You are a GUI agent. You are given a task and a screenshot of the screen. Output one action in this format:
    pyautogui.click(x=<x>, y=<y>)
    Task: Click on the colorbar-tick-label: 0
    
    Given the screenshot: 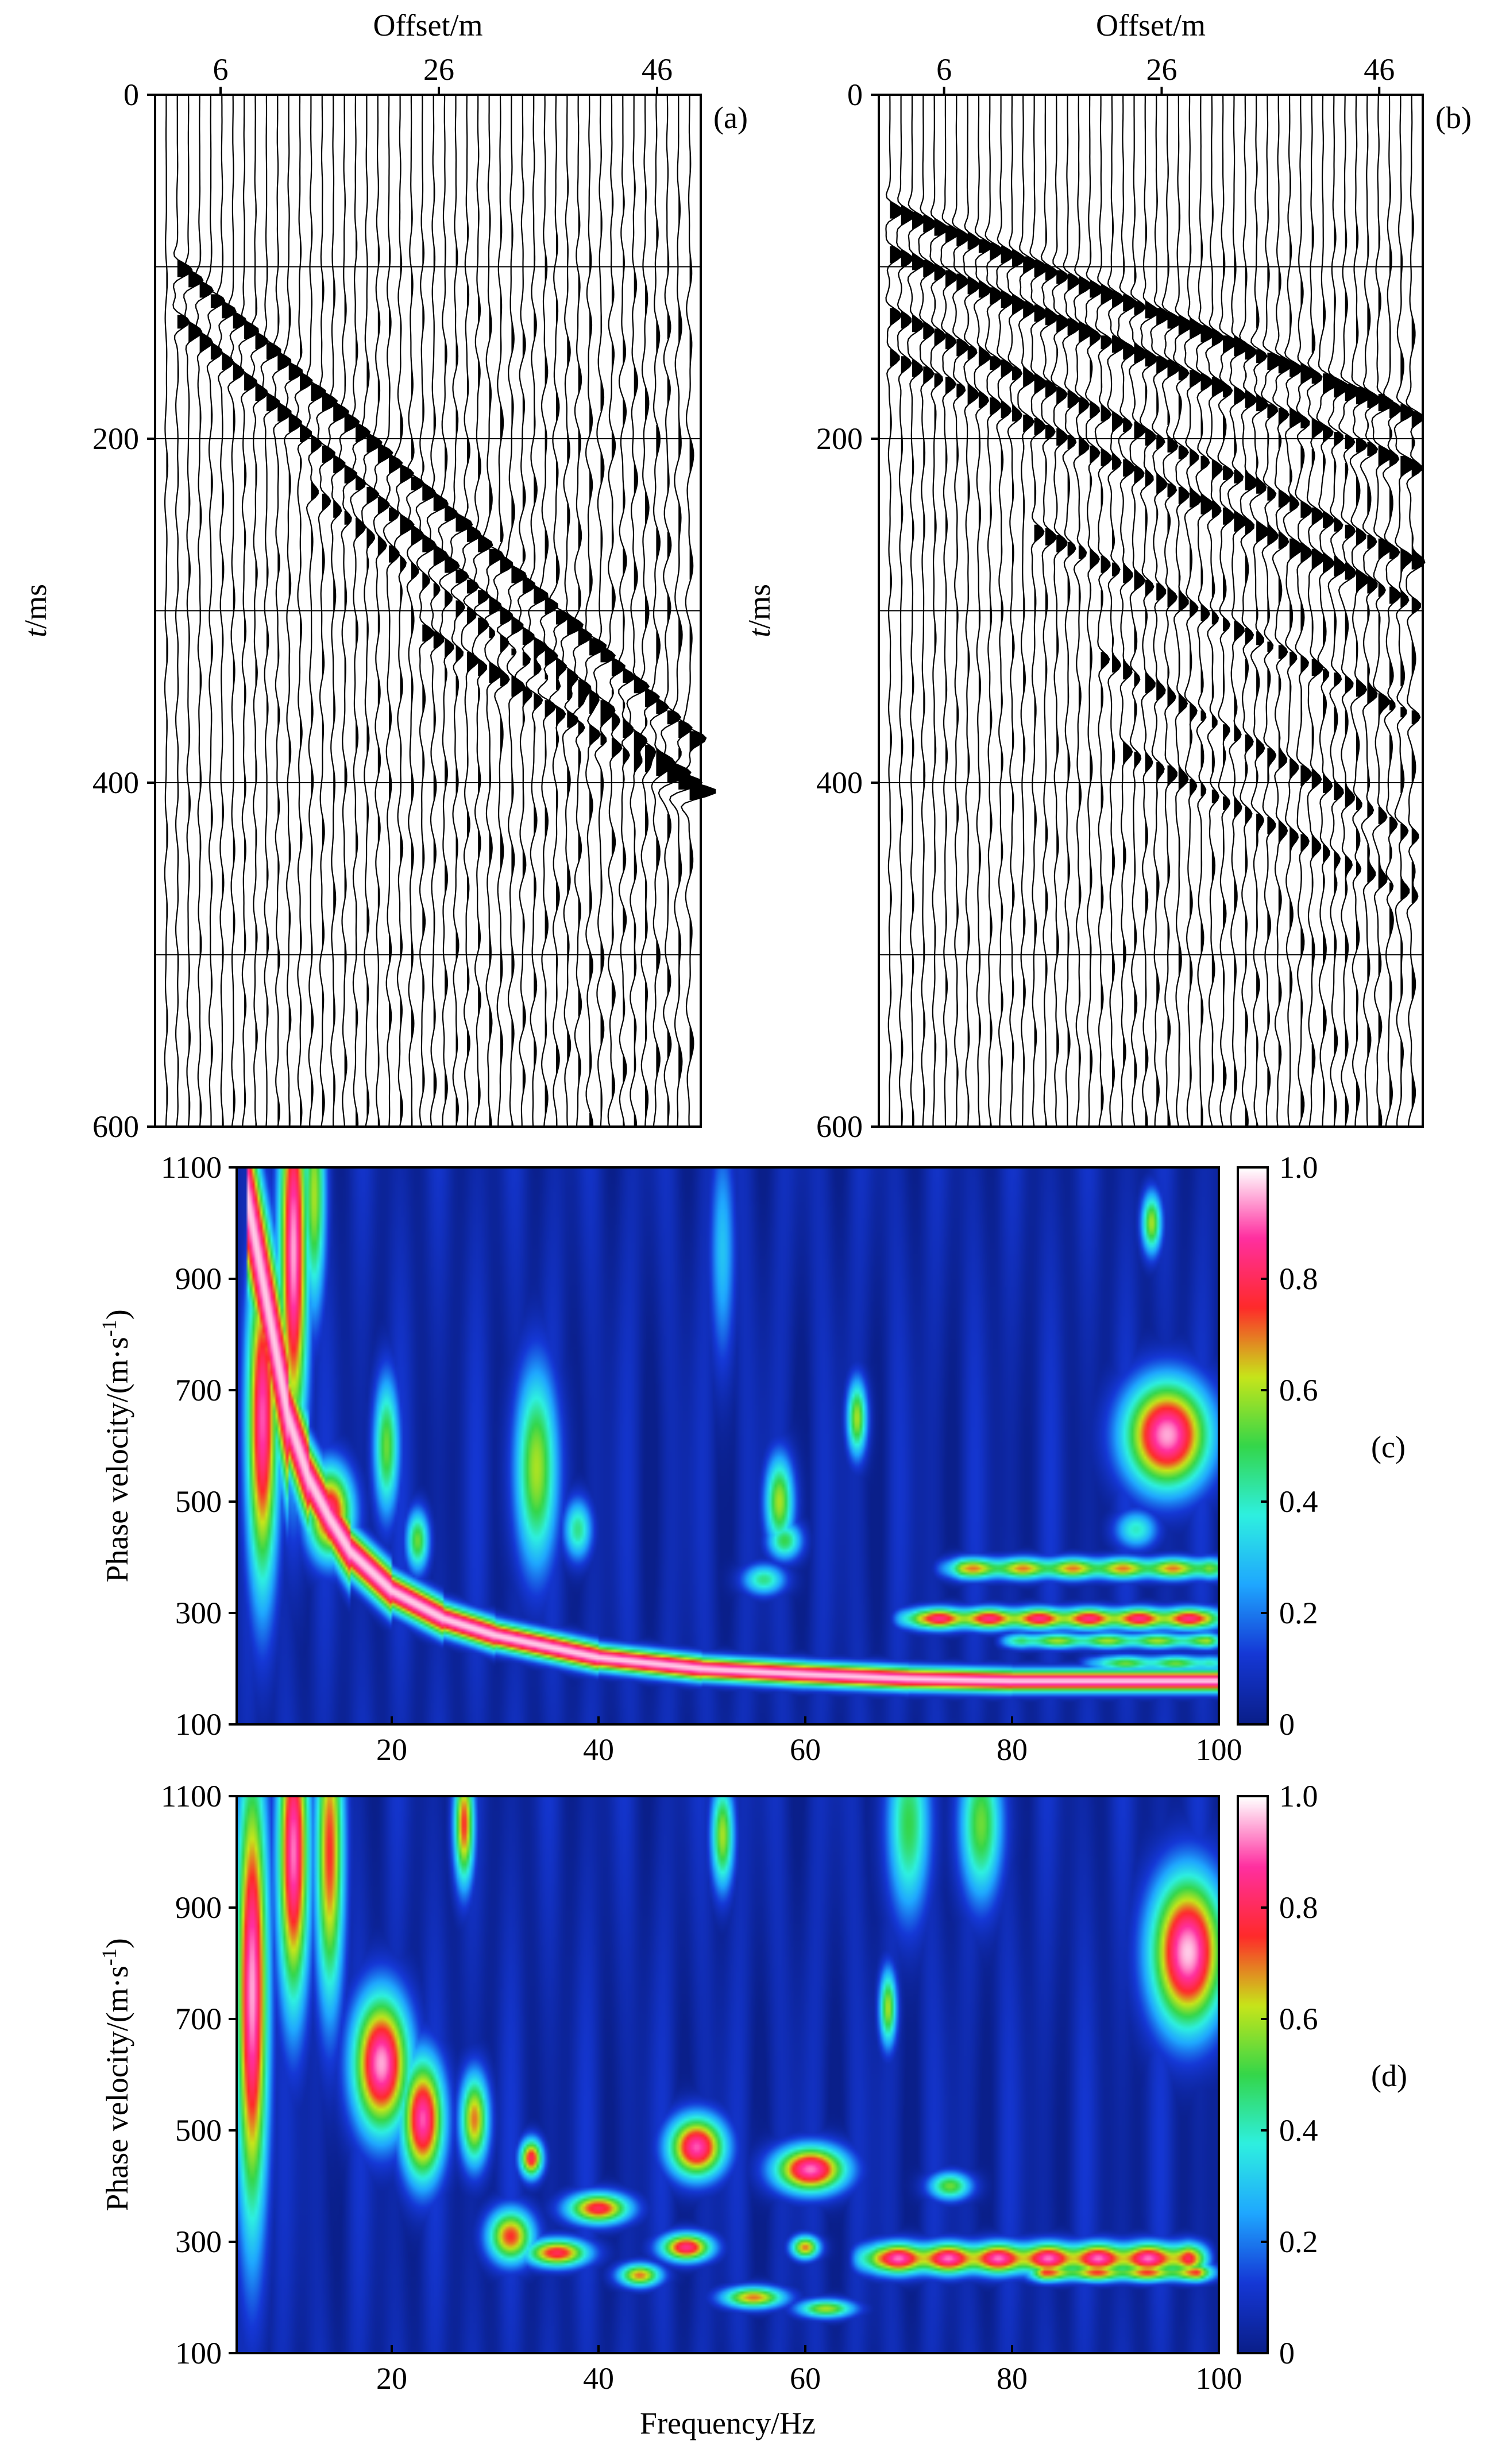 What is the action you would take?
    pyautogui.click(x=1287, y=2353)
    